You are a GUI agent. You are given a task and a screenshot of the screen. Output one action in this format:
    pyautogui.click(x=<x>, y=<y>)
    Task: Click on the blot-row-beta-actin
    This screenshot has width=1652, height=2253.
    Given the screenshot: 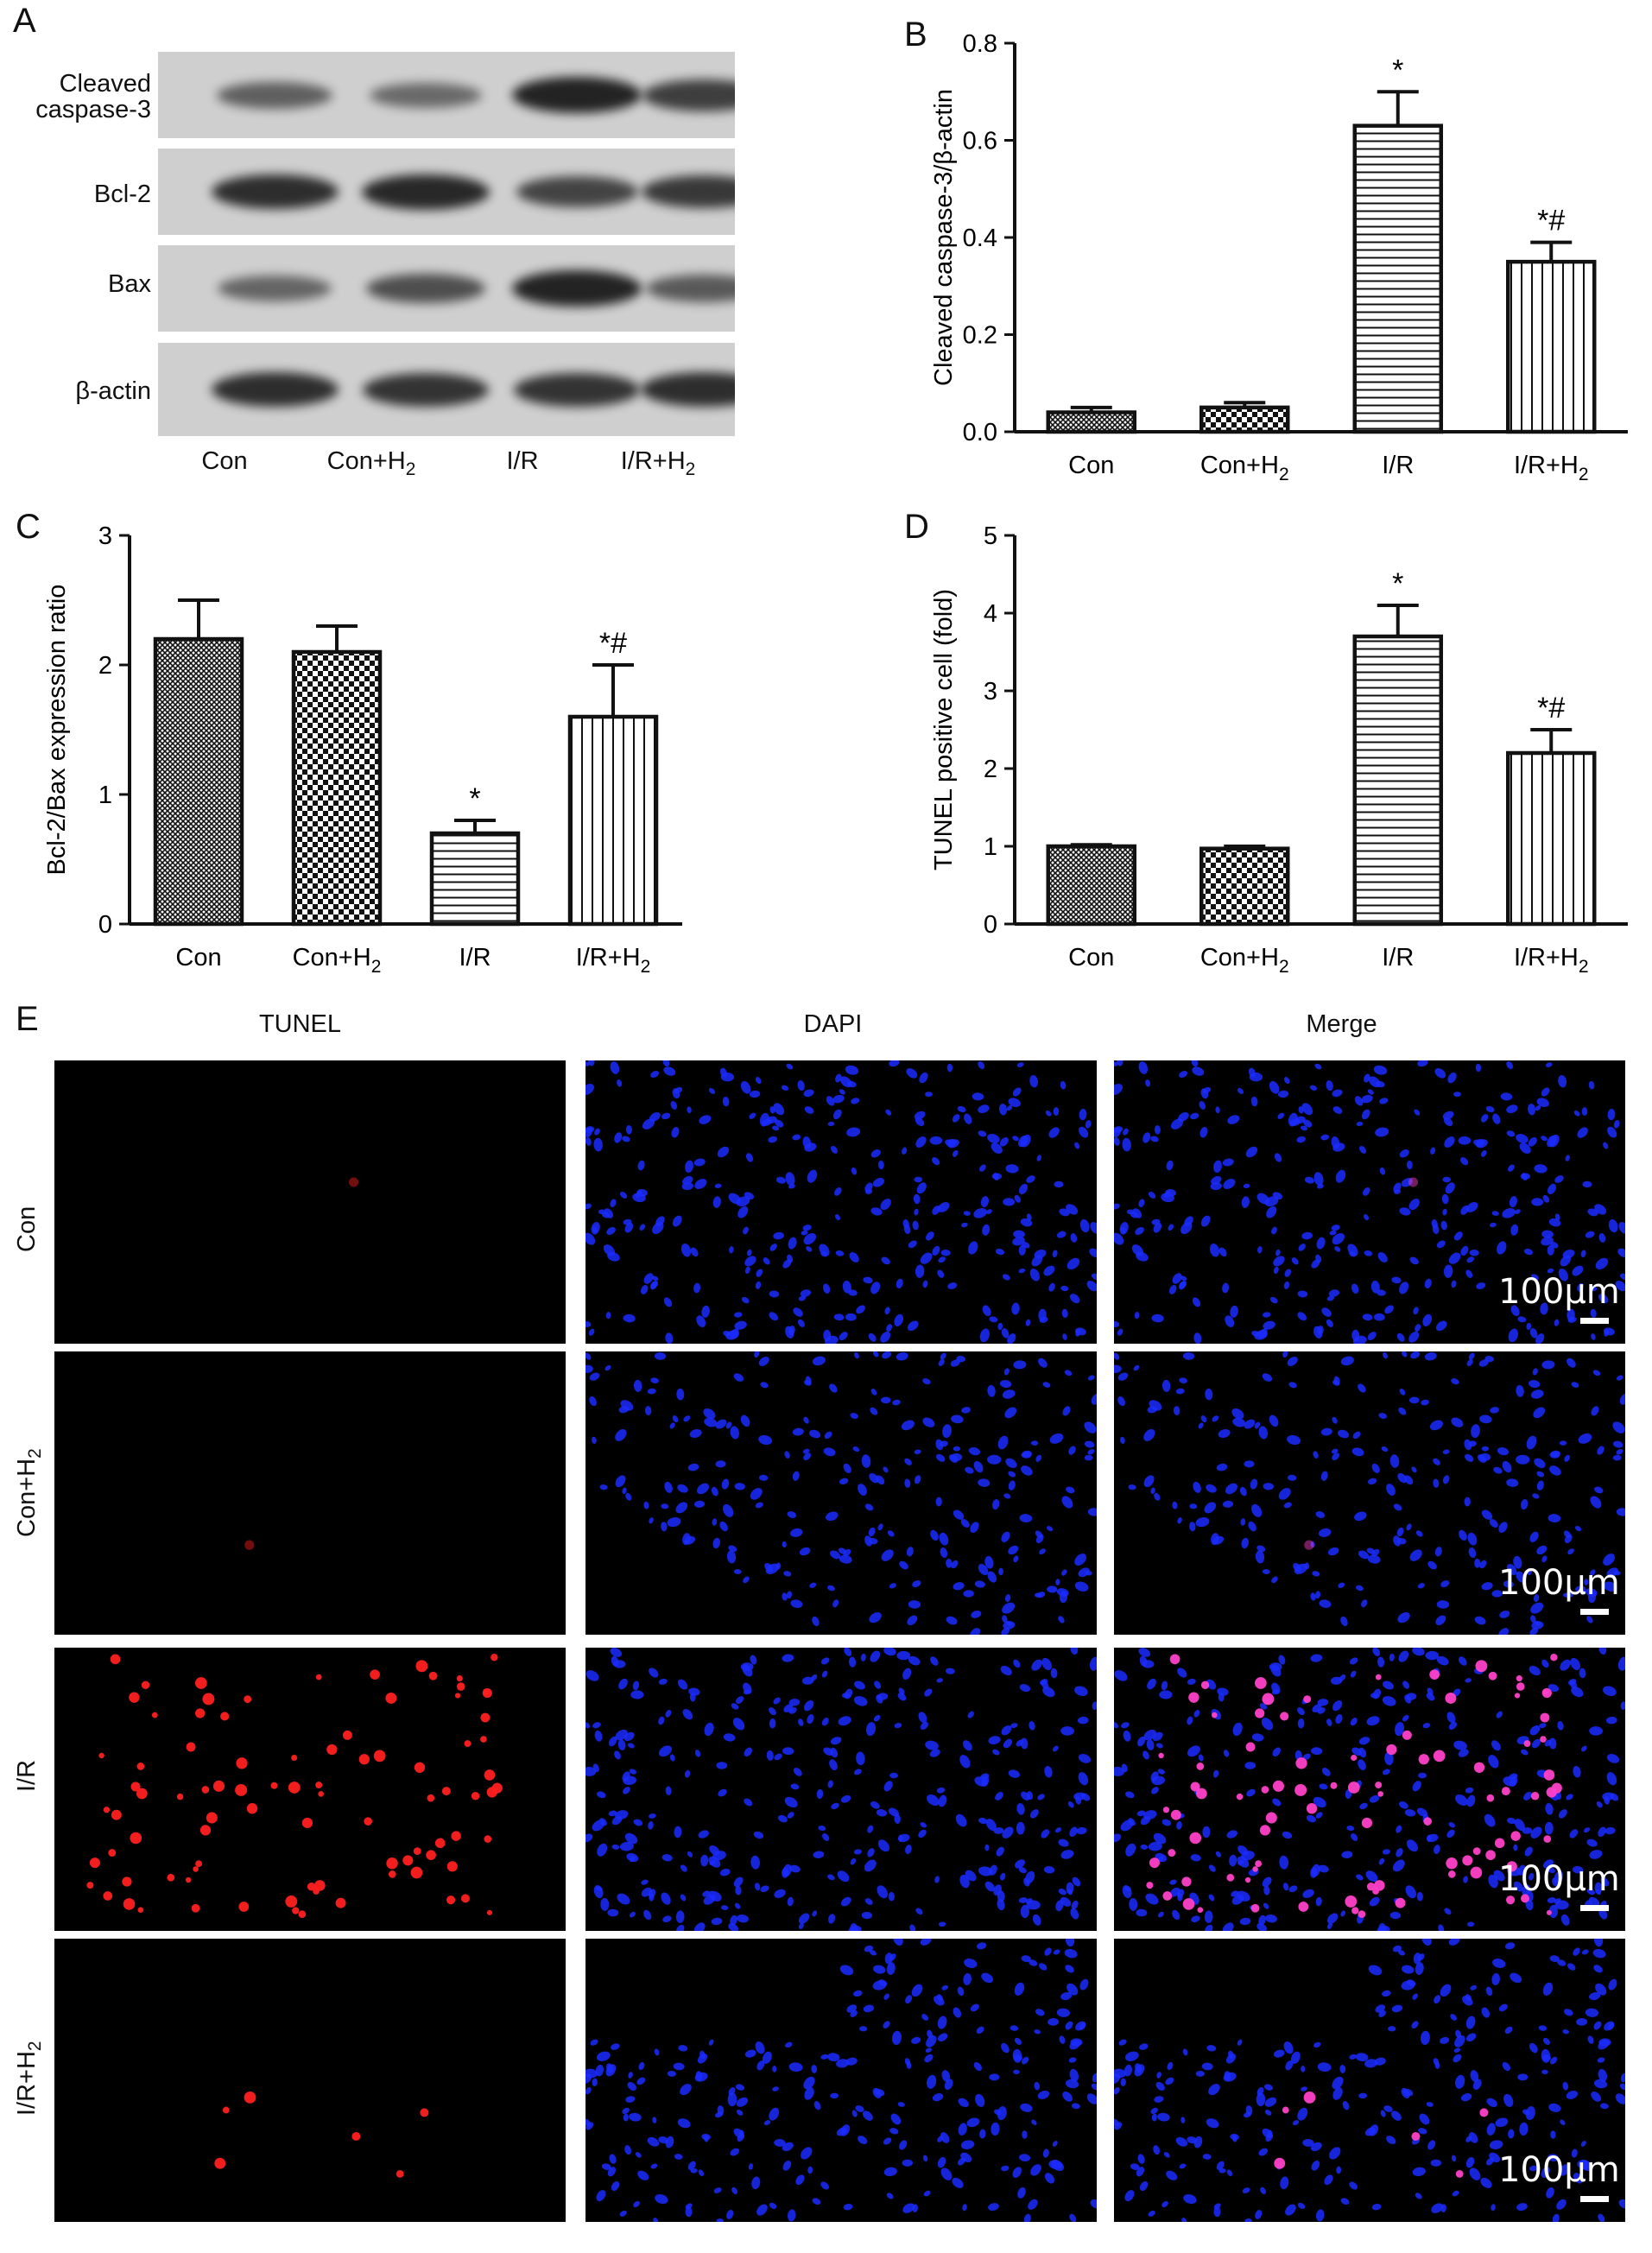 What is the action you would take?
    pyautogui.click(x=446, y=389)
    